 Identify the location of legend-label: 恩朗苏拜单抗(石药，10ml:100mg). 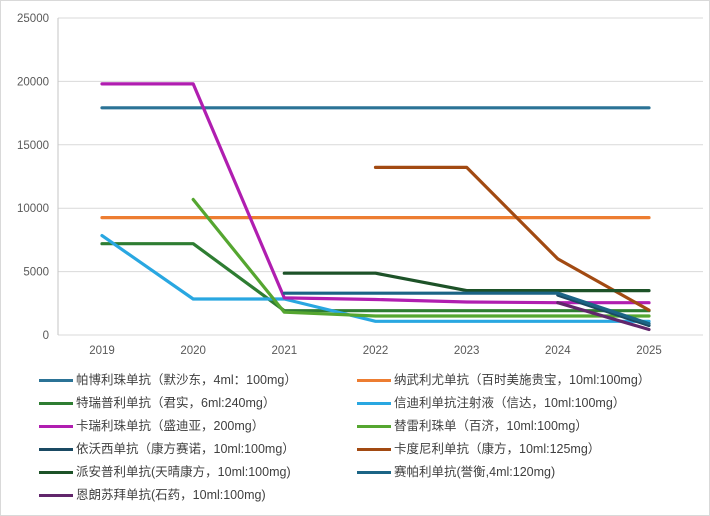
(171, 495).